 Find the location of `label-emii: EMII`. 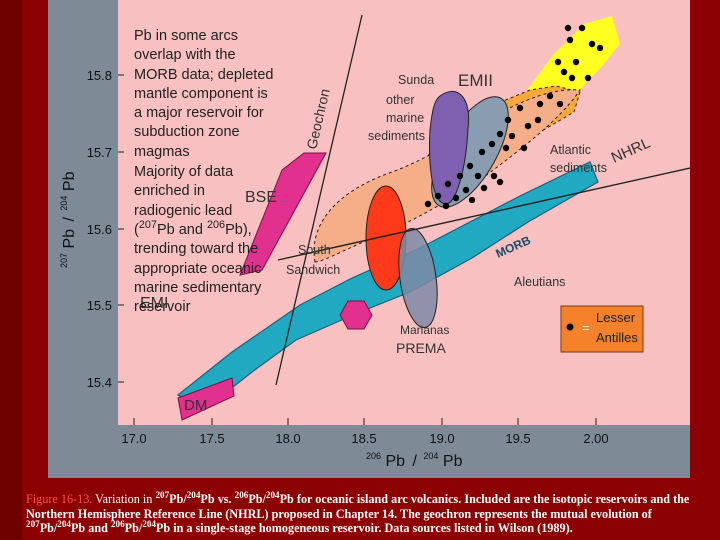

label-emii: EMII is located at coordinates (475, 80).